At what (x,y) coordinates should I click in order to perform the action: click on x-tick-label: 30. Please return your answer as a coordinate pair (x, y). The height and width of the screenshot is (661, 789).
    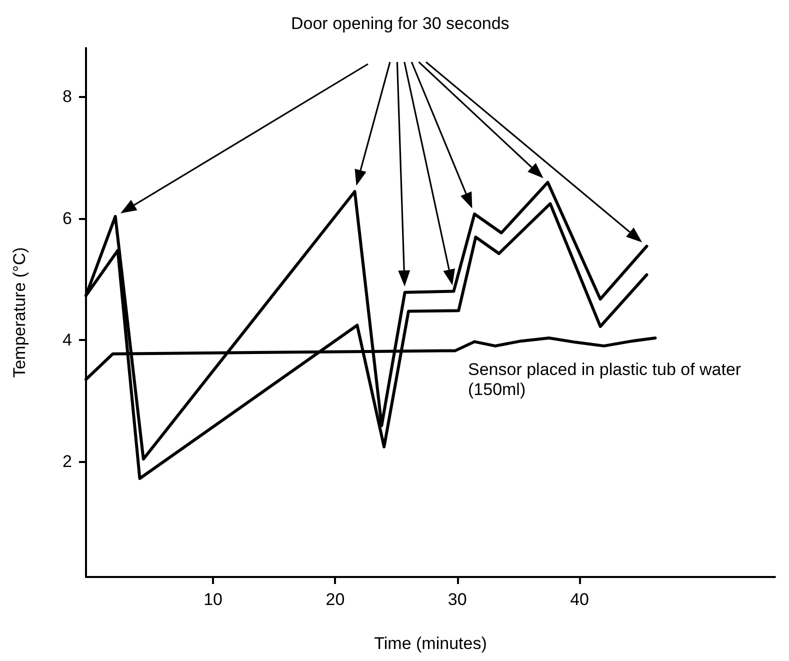
    Looking at the image, I should click on (457, 599).